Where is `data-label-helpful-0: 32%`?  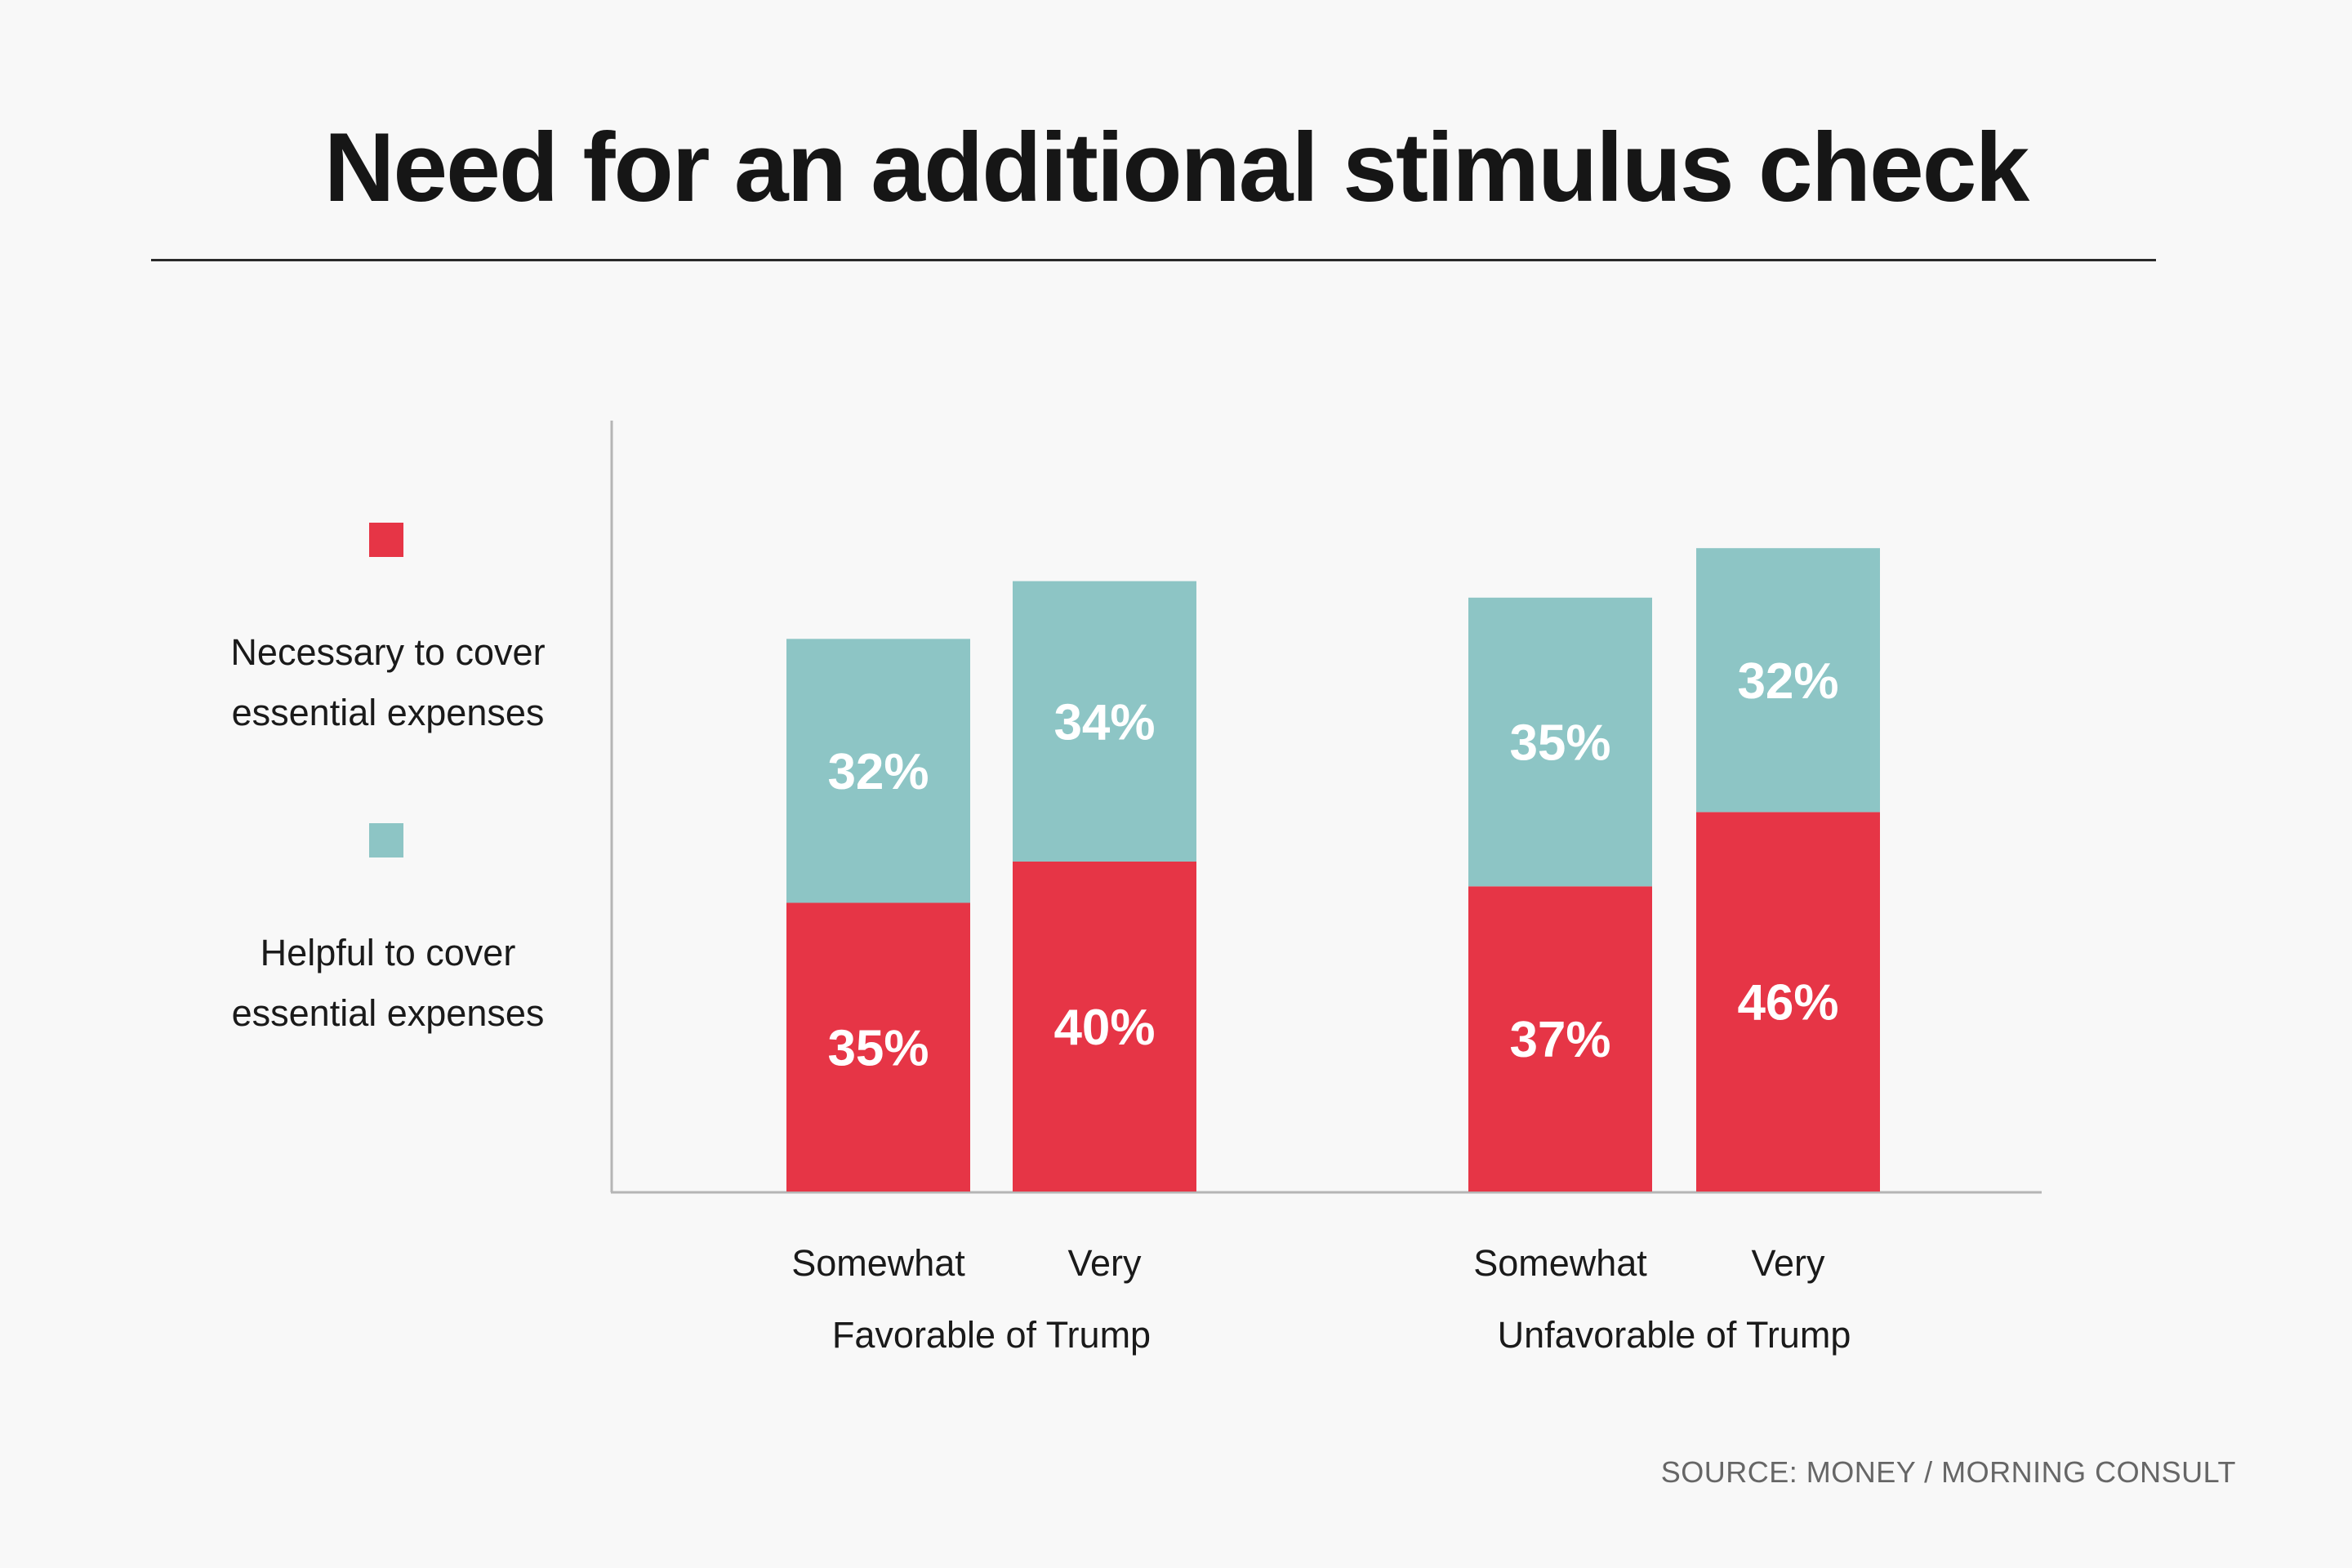 data-label-helpful-0: 32% is located at coordinates (878, 772).